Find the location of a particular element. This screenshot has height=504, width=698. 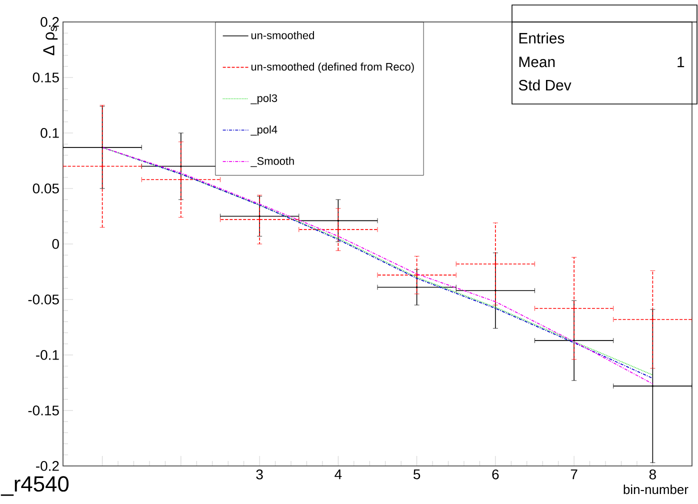

annotation: Std Dev is located at coordinates (545, 85).